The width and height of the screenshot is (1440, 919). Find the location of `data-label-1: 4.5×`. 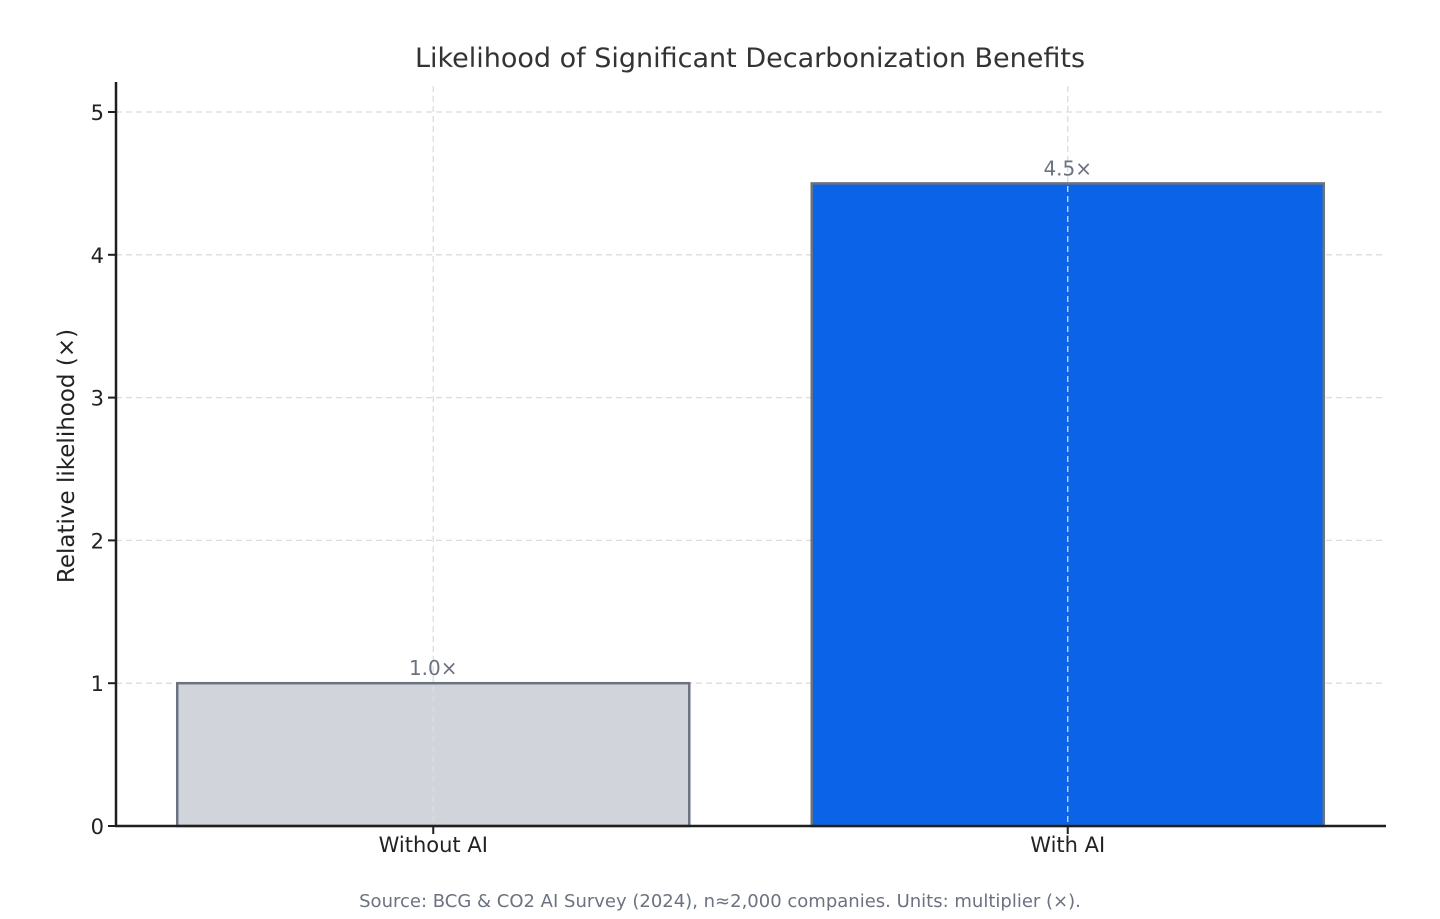

data-label-1: 4.5× is located at coordinates (1067, 168).